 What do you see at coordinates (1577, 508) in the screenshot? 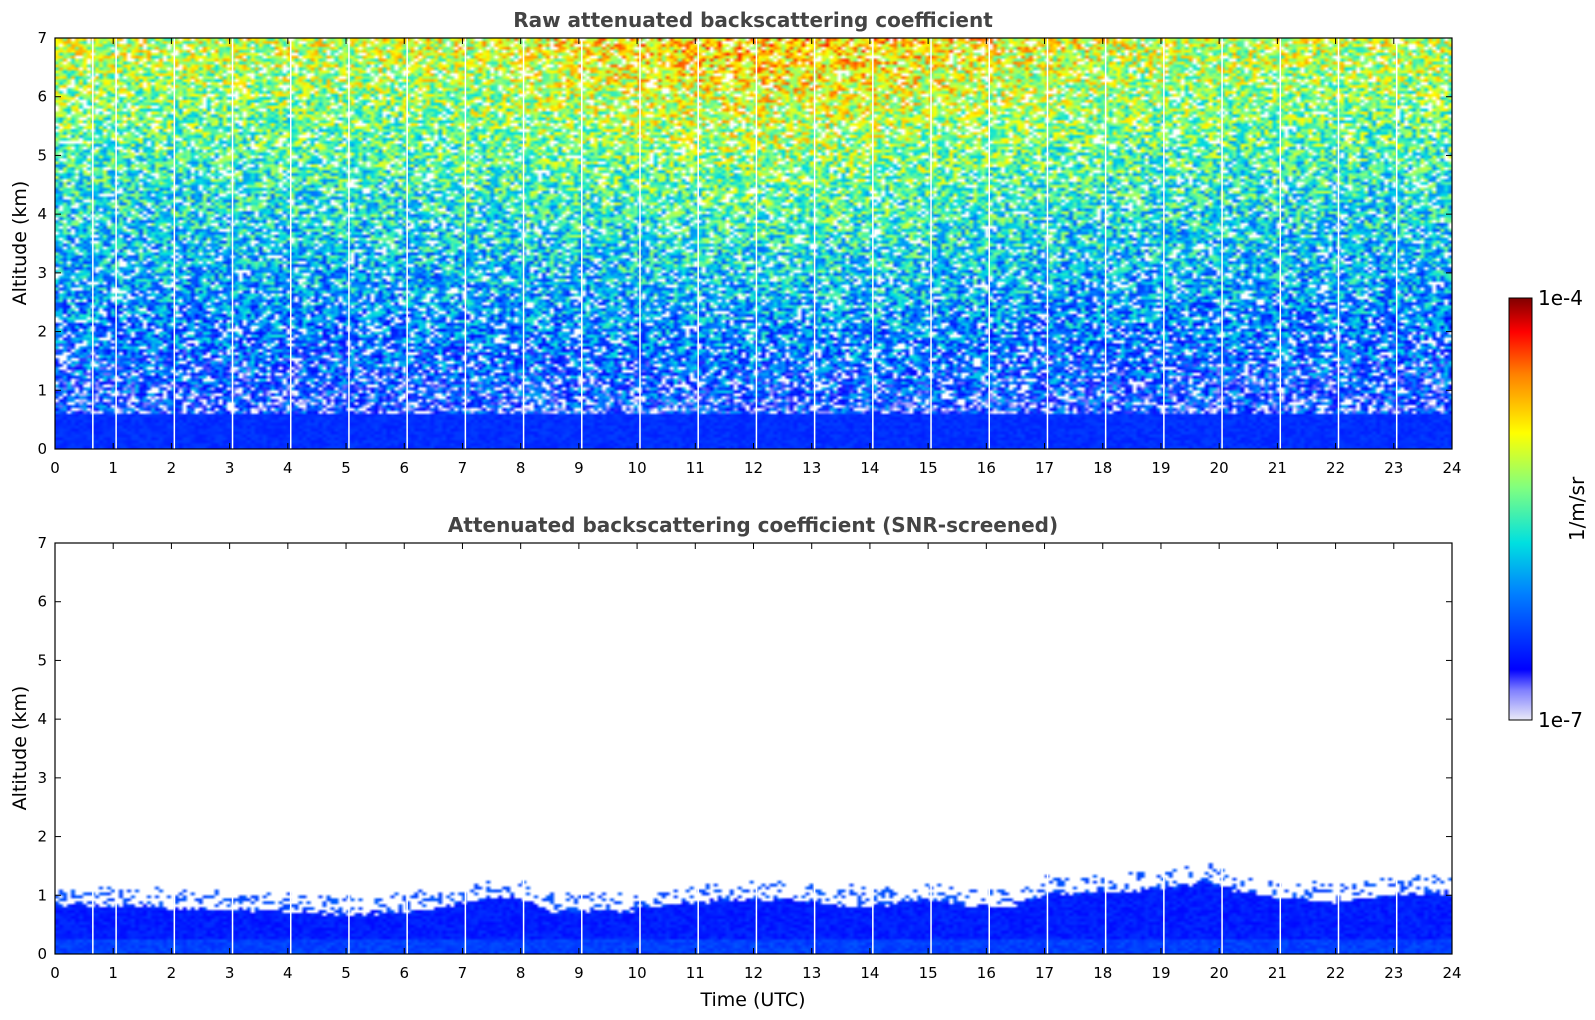
I see `colorbar-unit-label: 1/m/sr` at bounding box center [1577, 508].